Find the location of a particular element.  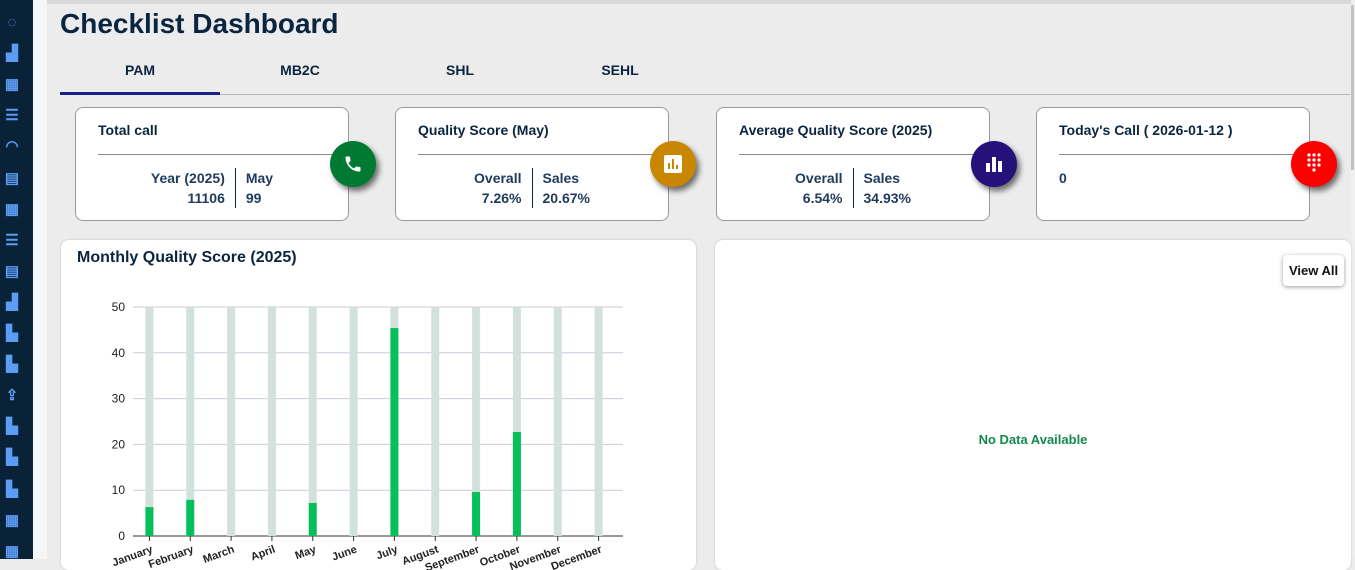

card-title: Total call is located at coordinates (128, 130).